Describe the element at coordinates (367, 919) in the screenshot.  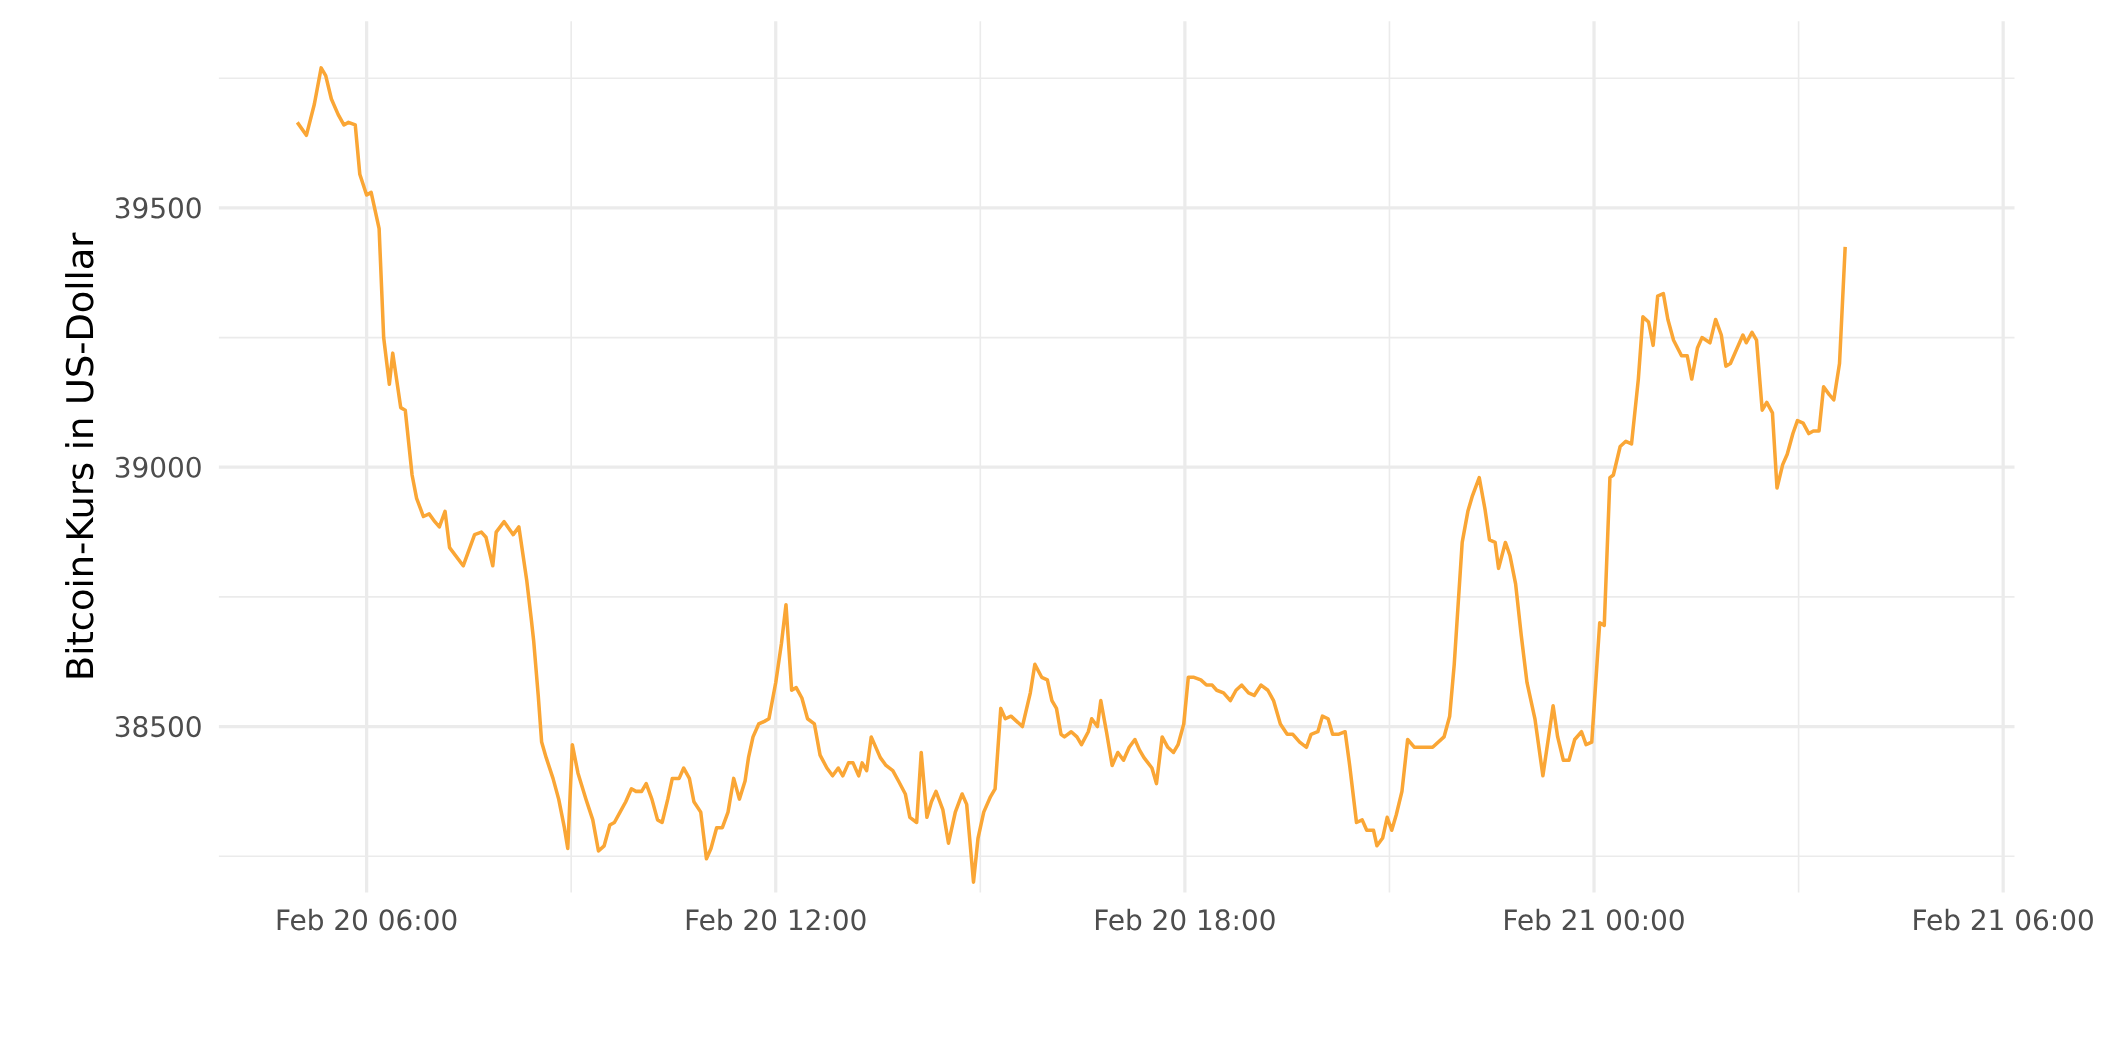
I see `x-tick-label: Feb 20 06:00` at that location.